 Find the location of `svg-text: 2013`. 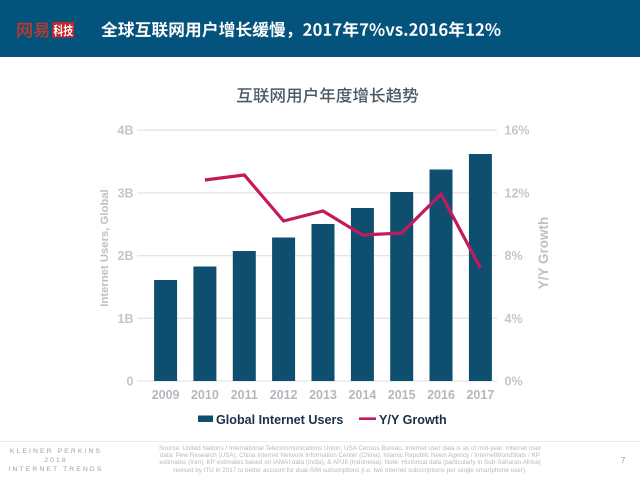

svg-text: 2013 is located at coordinates (323, 395).